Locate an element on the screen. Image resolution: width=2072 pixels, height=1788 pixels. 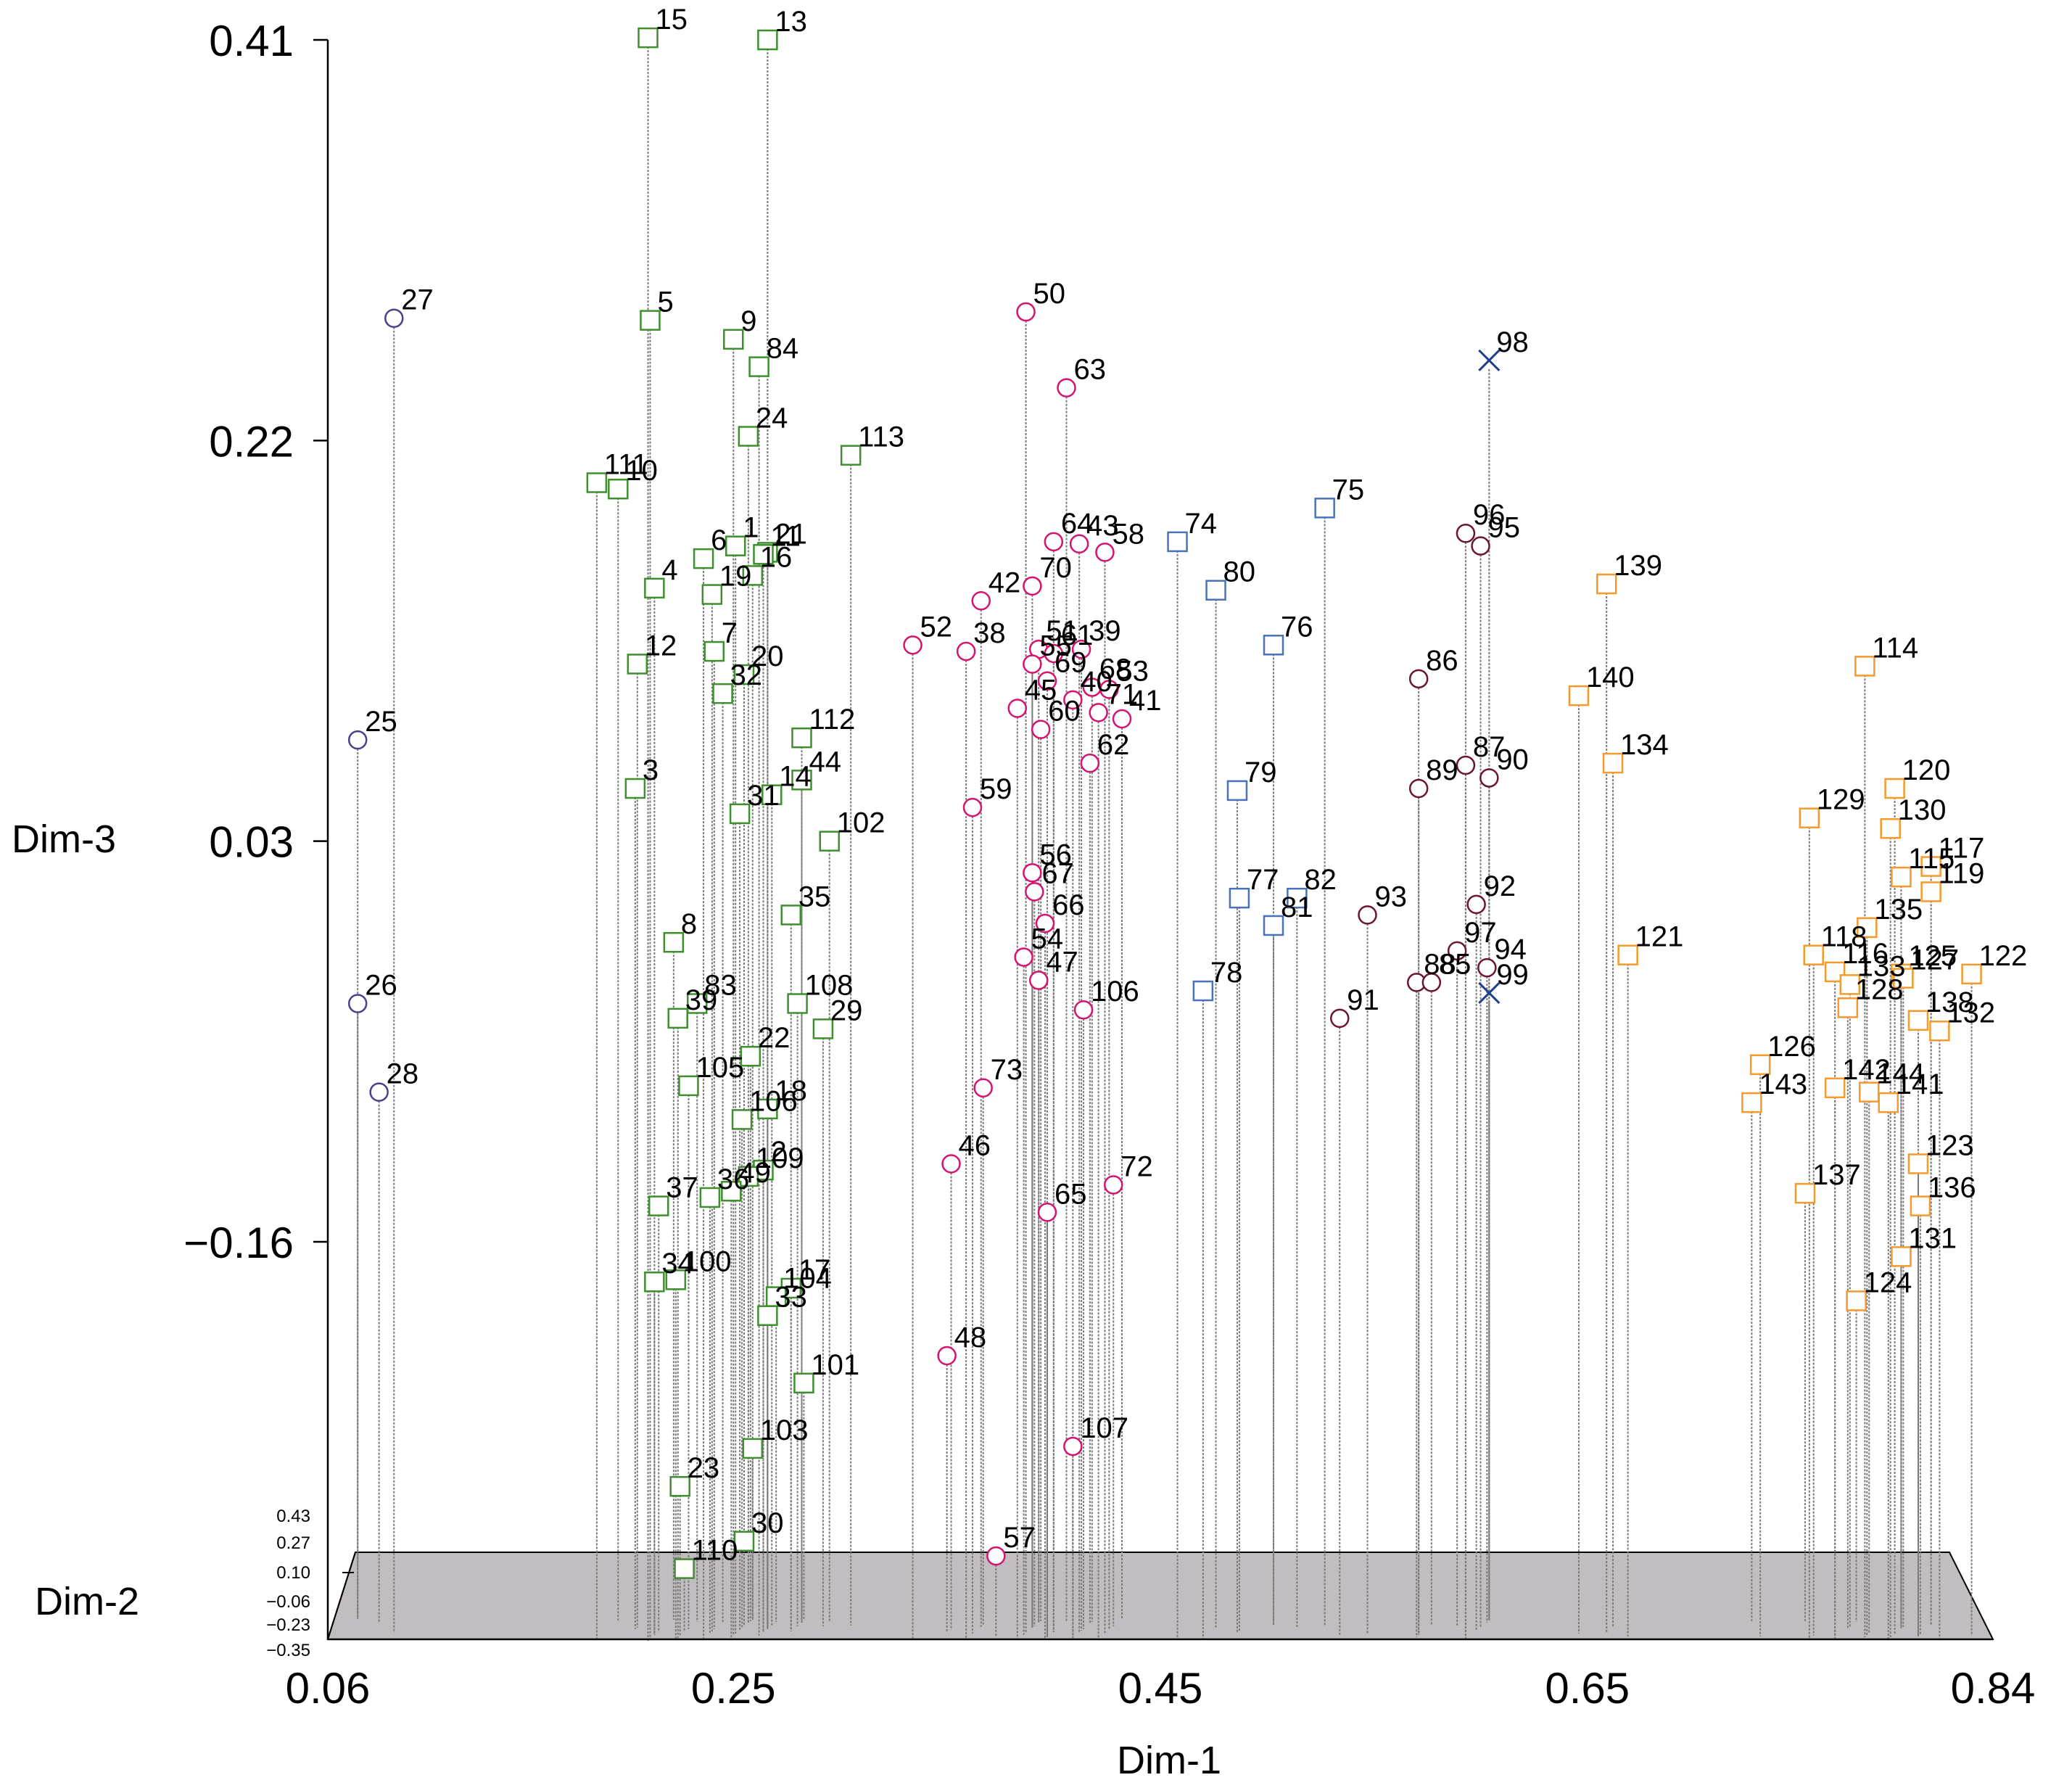
point-label: 80 is located at coordinates (1239, 572).